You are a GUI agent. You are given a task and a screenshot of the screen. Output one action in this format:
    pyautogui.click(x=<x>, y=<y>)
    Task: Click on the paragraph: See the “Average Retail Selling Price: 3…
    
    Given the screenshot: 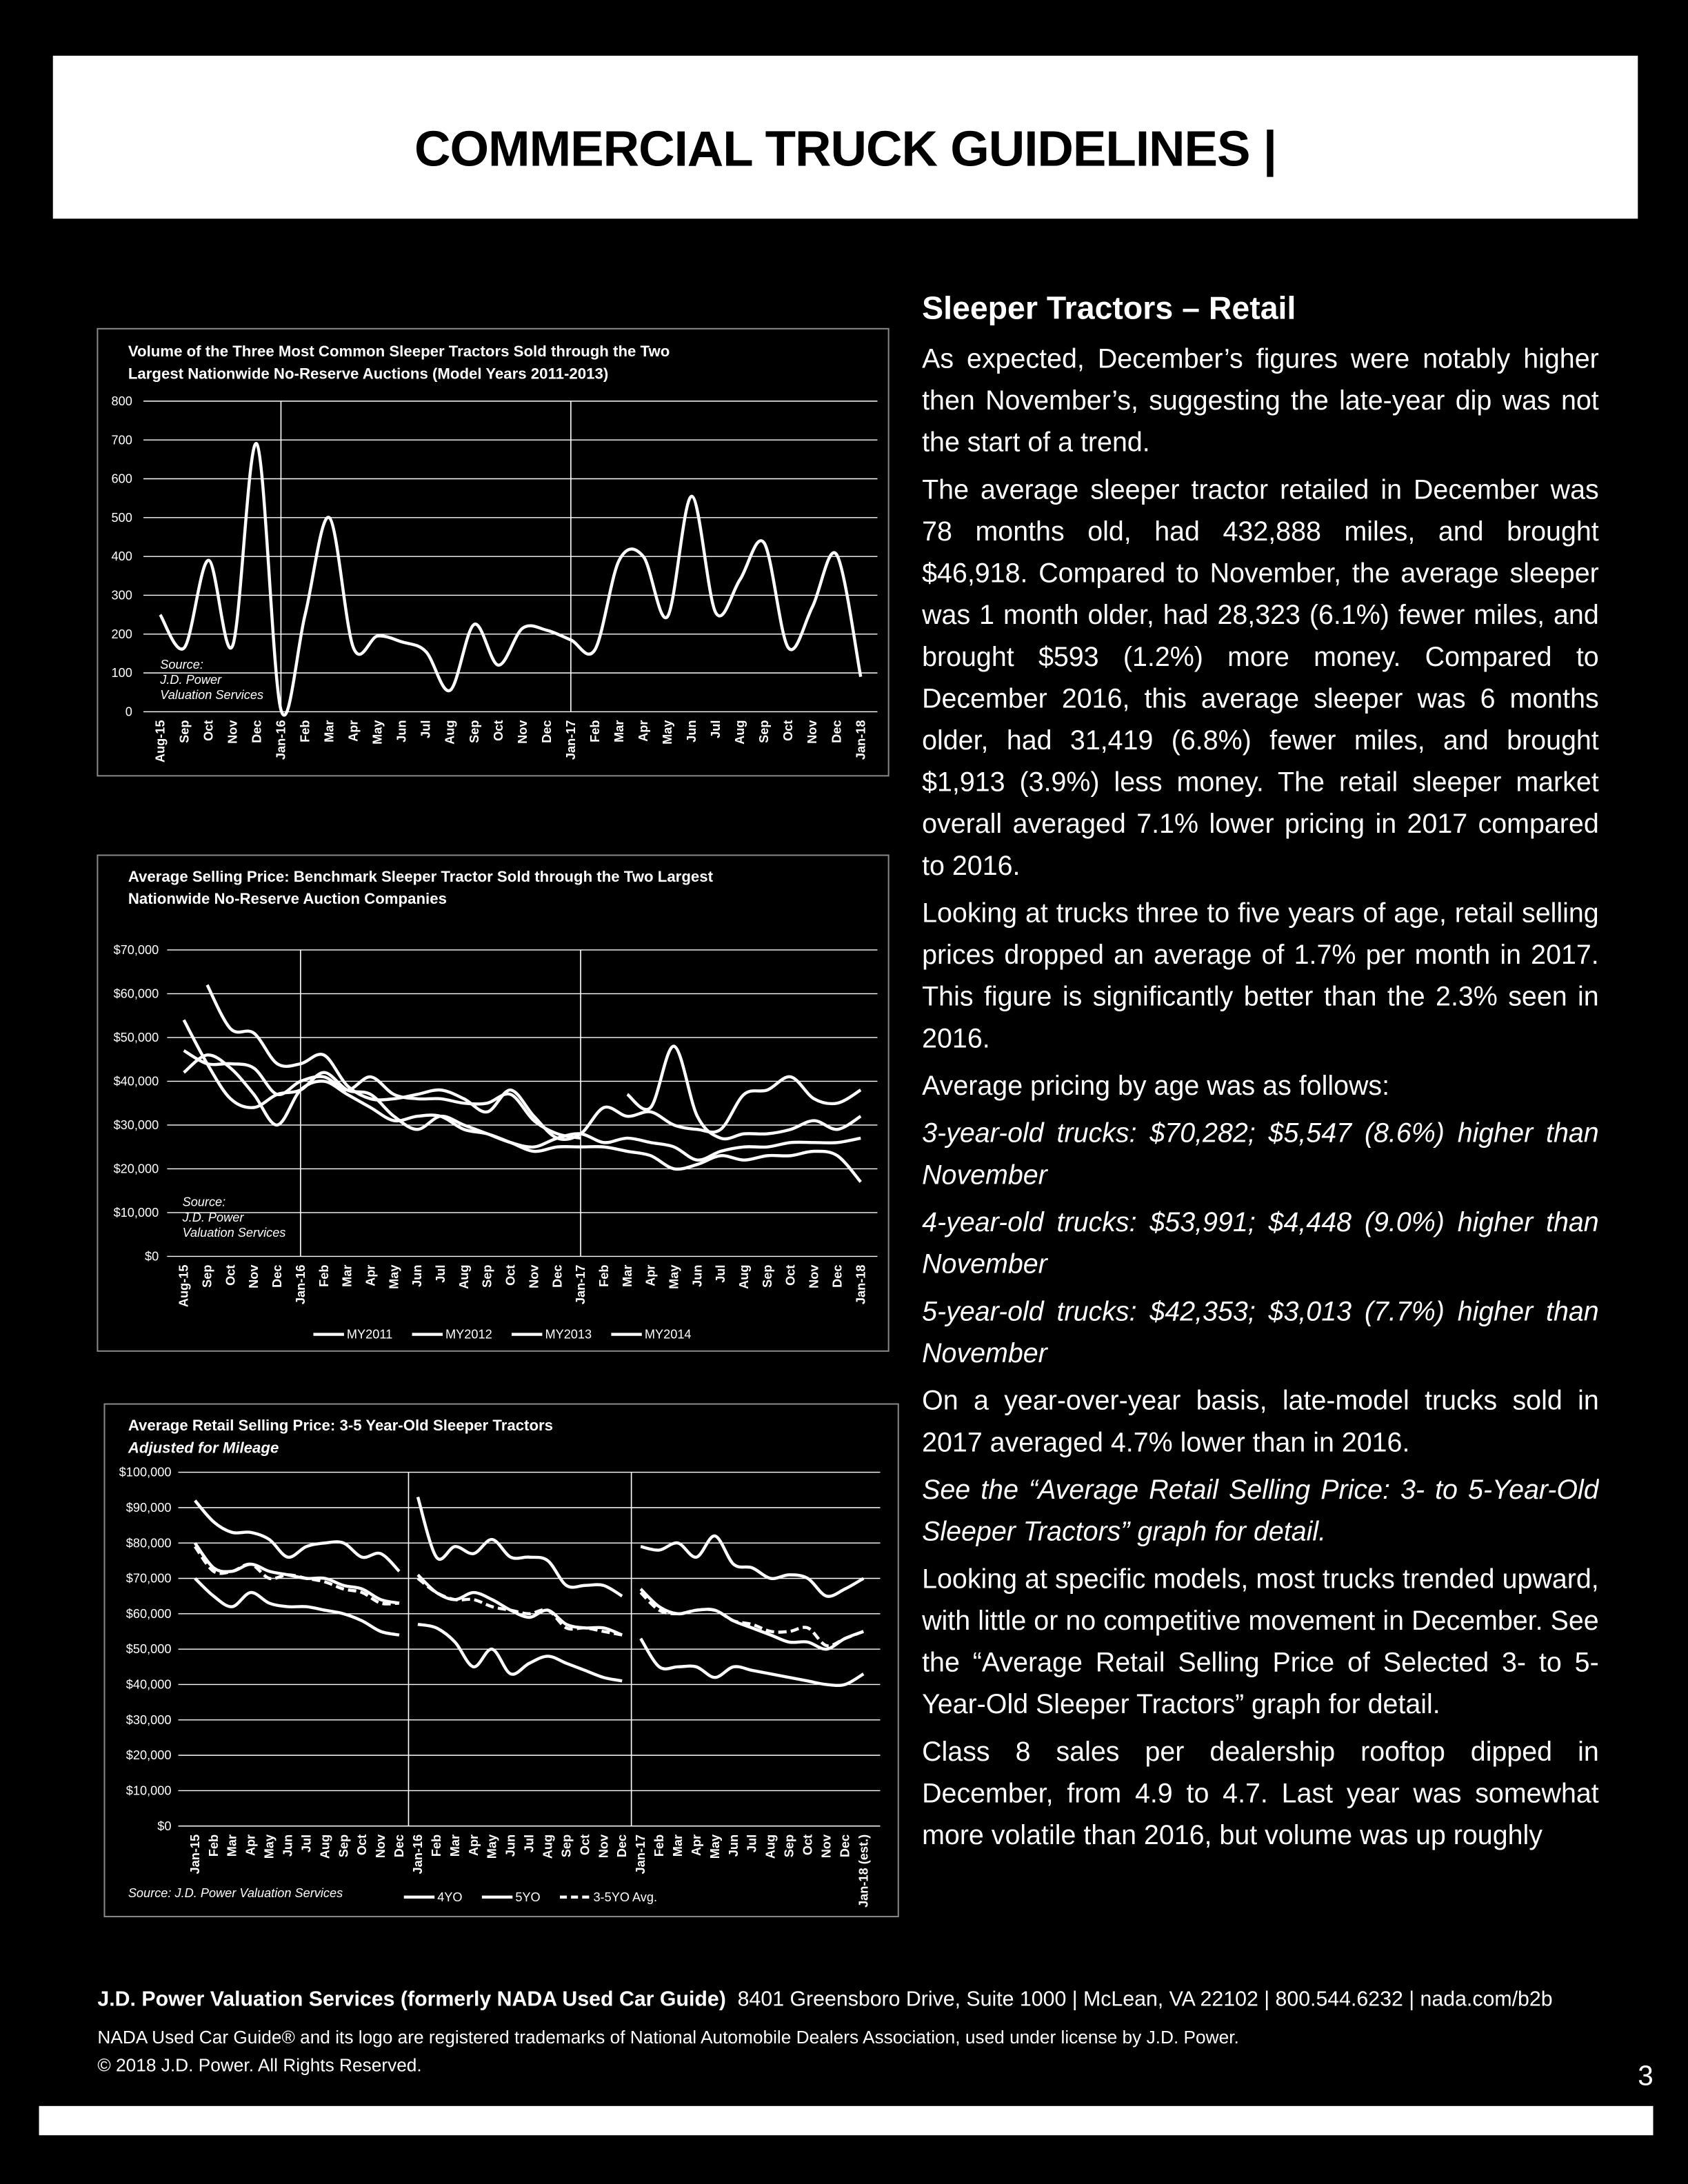 What is the action you would take?
    pyautogui.click(x=1260, y=1511)
    